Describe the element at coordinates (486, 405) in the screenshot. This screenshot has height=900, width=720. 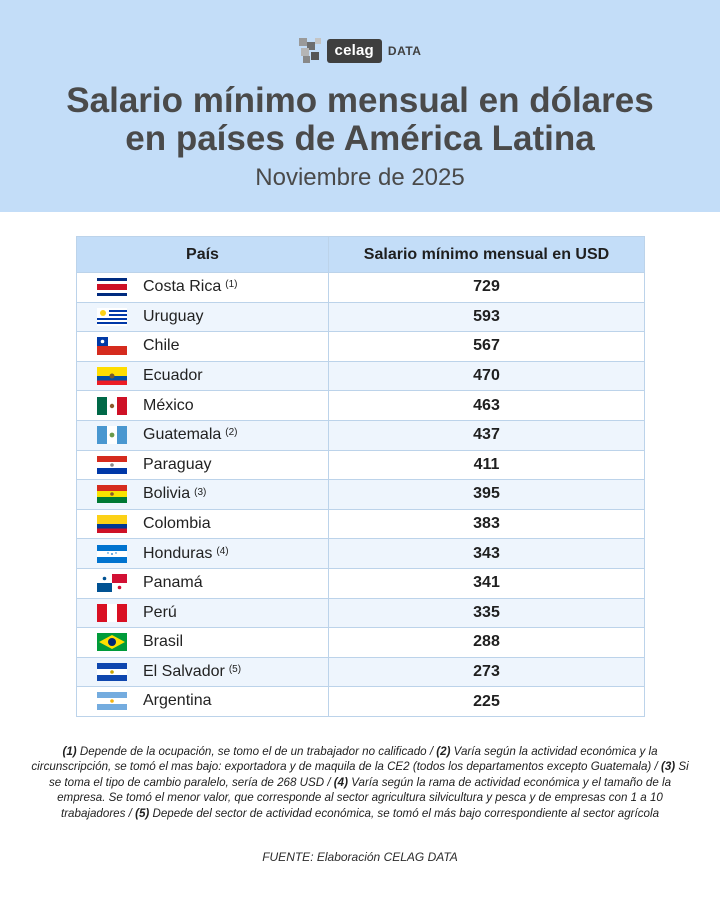
I see `salary-value: 463` at that location.